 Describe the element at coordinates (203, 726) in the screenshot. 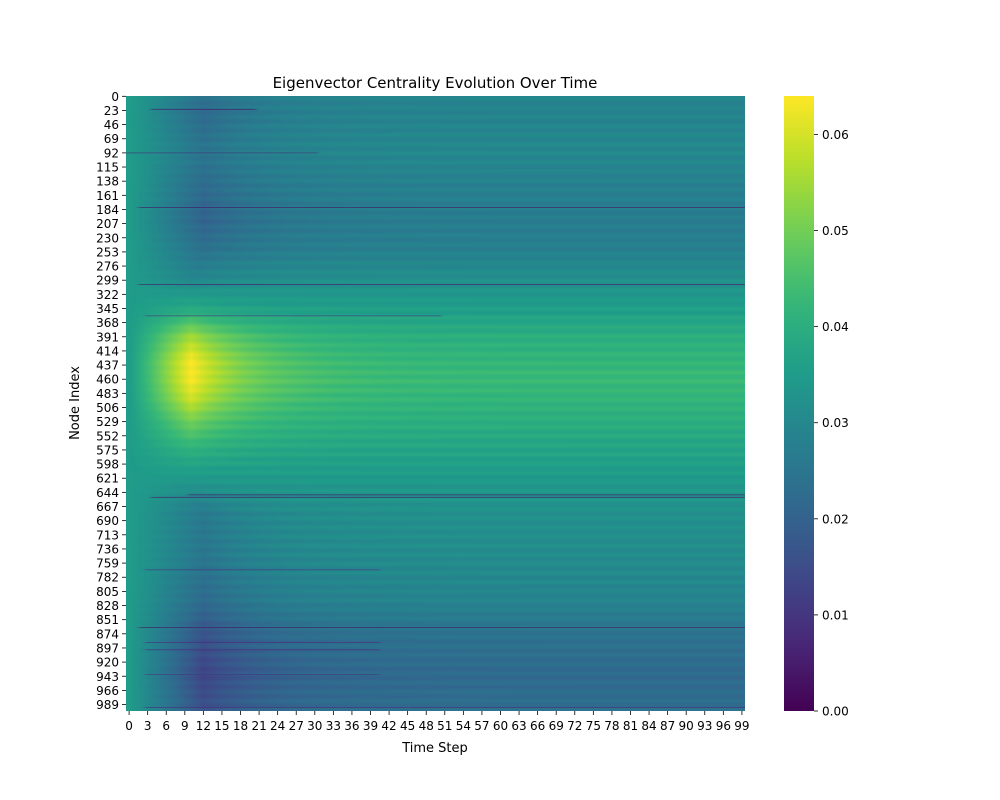

I see `x-tick-label: 12` at that location.